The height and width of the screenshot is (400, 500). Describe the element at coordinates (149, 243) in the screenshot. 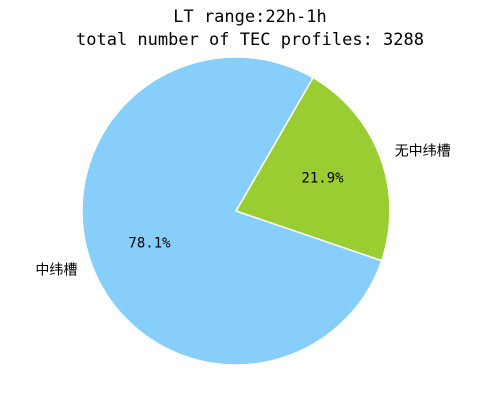

I see `pie-slice-percent-label-1: 78.1%` at that location.